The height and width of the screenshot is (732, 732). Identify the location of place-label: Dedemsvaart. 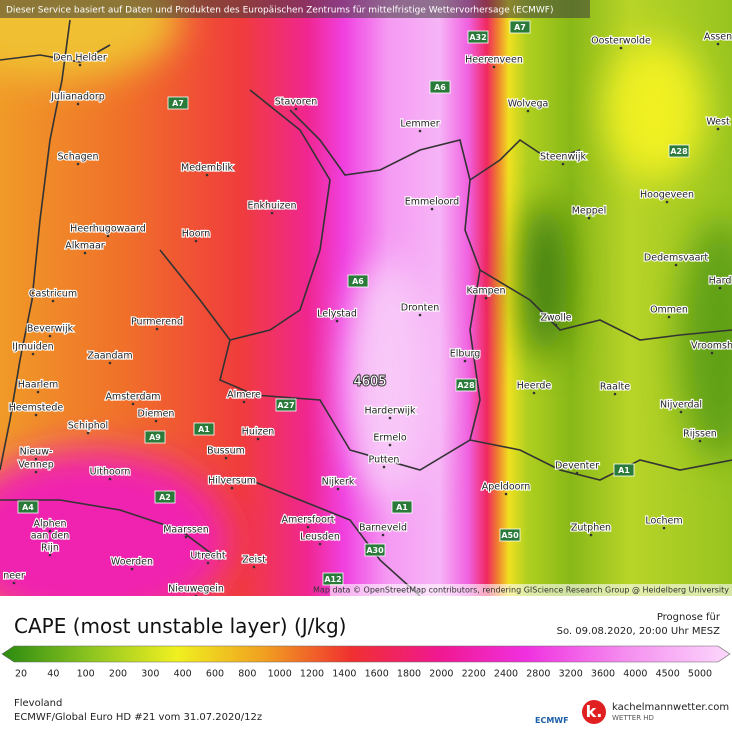
(676, 258).